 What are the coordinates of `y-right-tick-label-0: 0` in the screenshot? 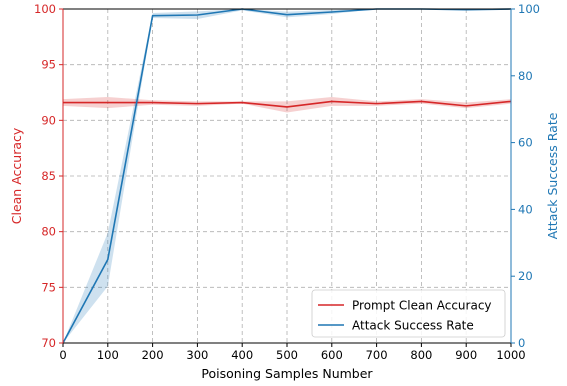 It's located at (521, 343).